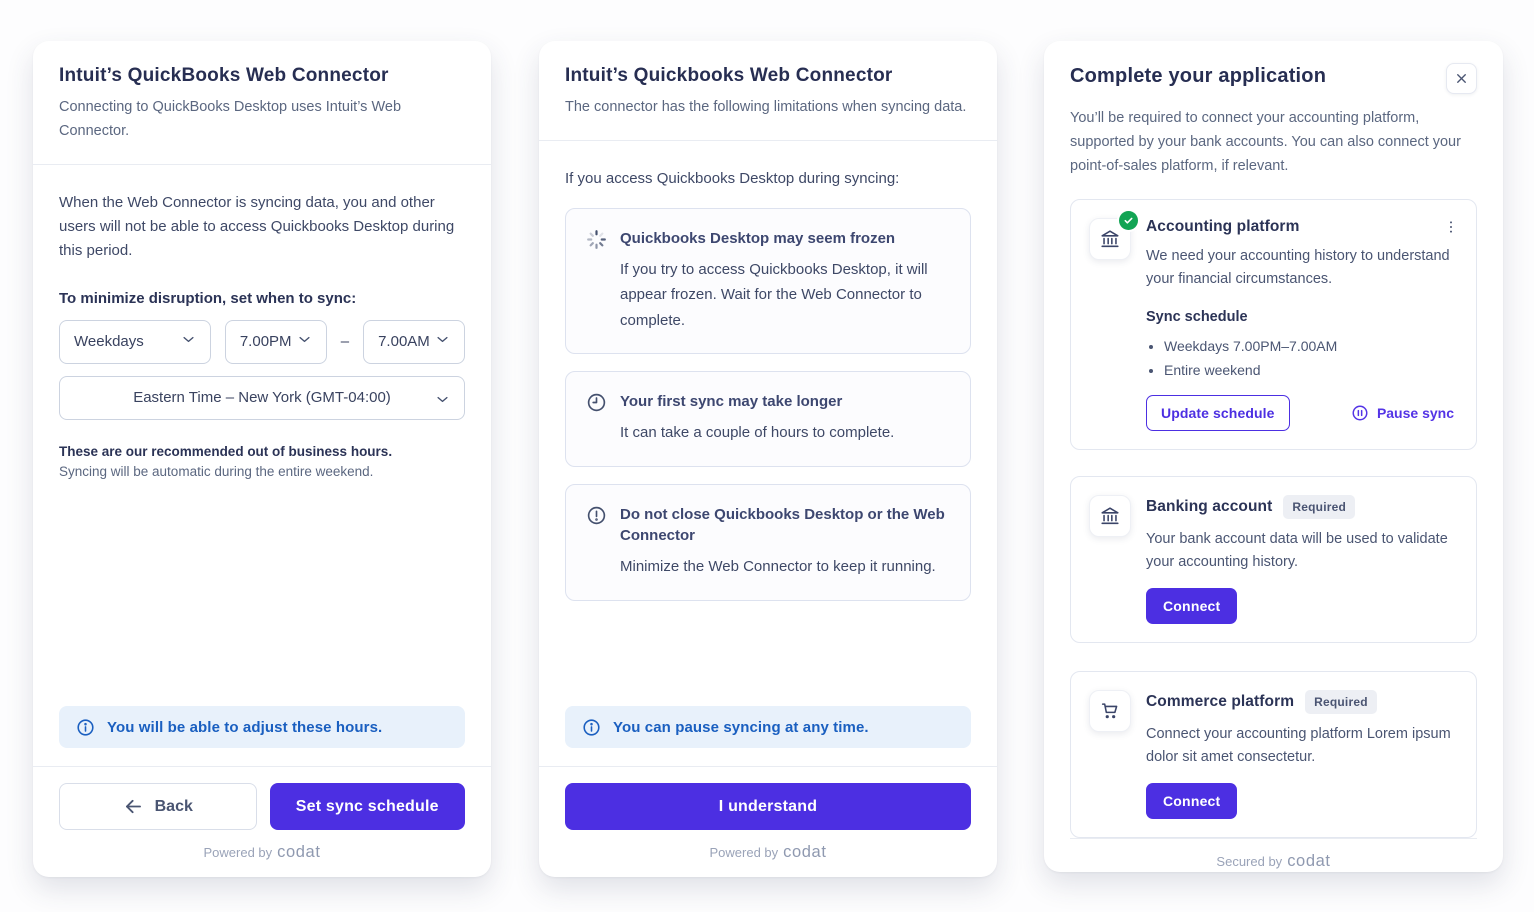 The width and height of the screenshot is (1534, 912). What do you see at coordinates (1198, 76) in the screenshot?
I see `page-title: Complete your application` at bounding box center [1198, 76].